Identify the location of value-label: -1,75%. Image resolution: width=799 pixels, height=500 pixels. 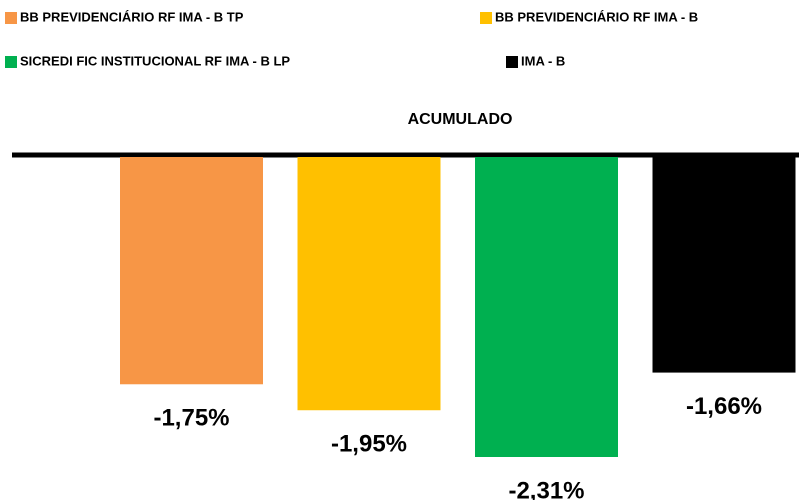
(191, 418).